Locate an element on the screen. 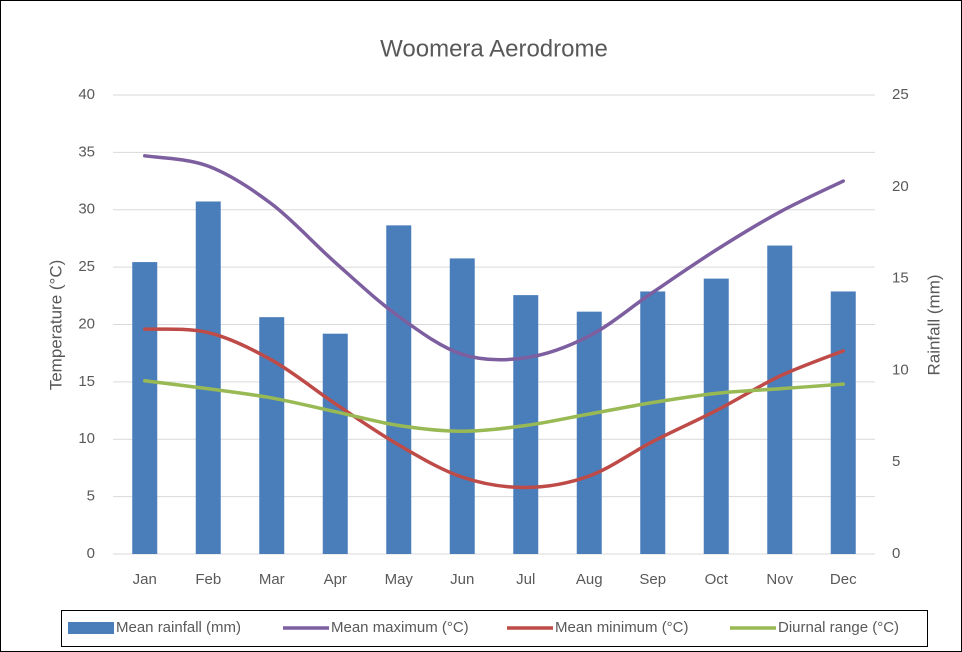 Image resolution: width=962 pixels, height=652 pixels. y-tick-label: 10 is located at coordinates (86, 438).